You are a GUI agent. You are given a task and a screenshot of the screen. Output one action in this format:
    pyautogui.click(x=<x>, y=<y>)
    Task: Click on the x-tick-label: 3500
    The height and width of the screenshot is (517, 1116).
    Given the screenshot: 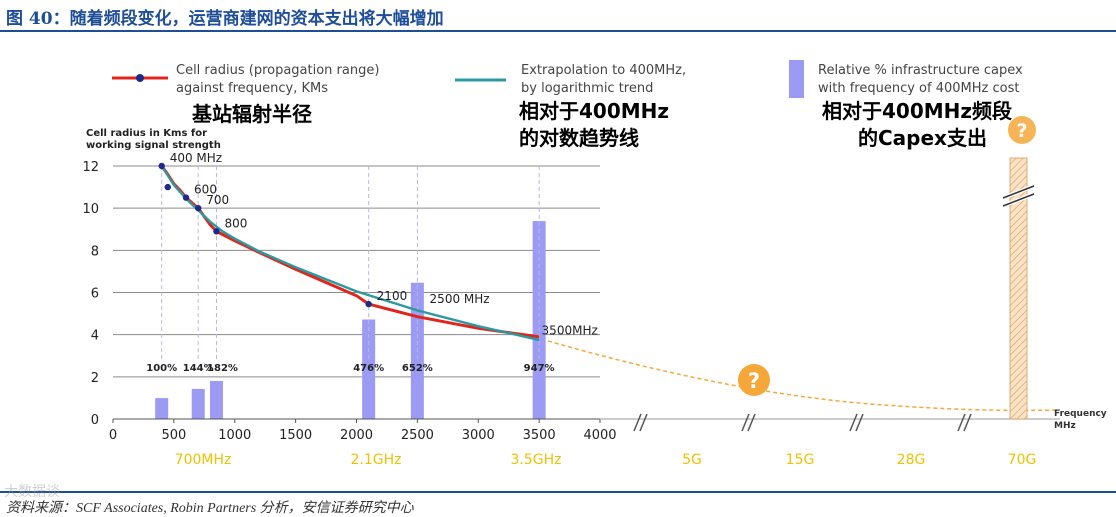 What is the action you would take?
    pyautogui.click(x=539, y=435)
    